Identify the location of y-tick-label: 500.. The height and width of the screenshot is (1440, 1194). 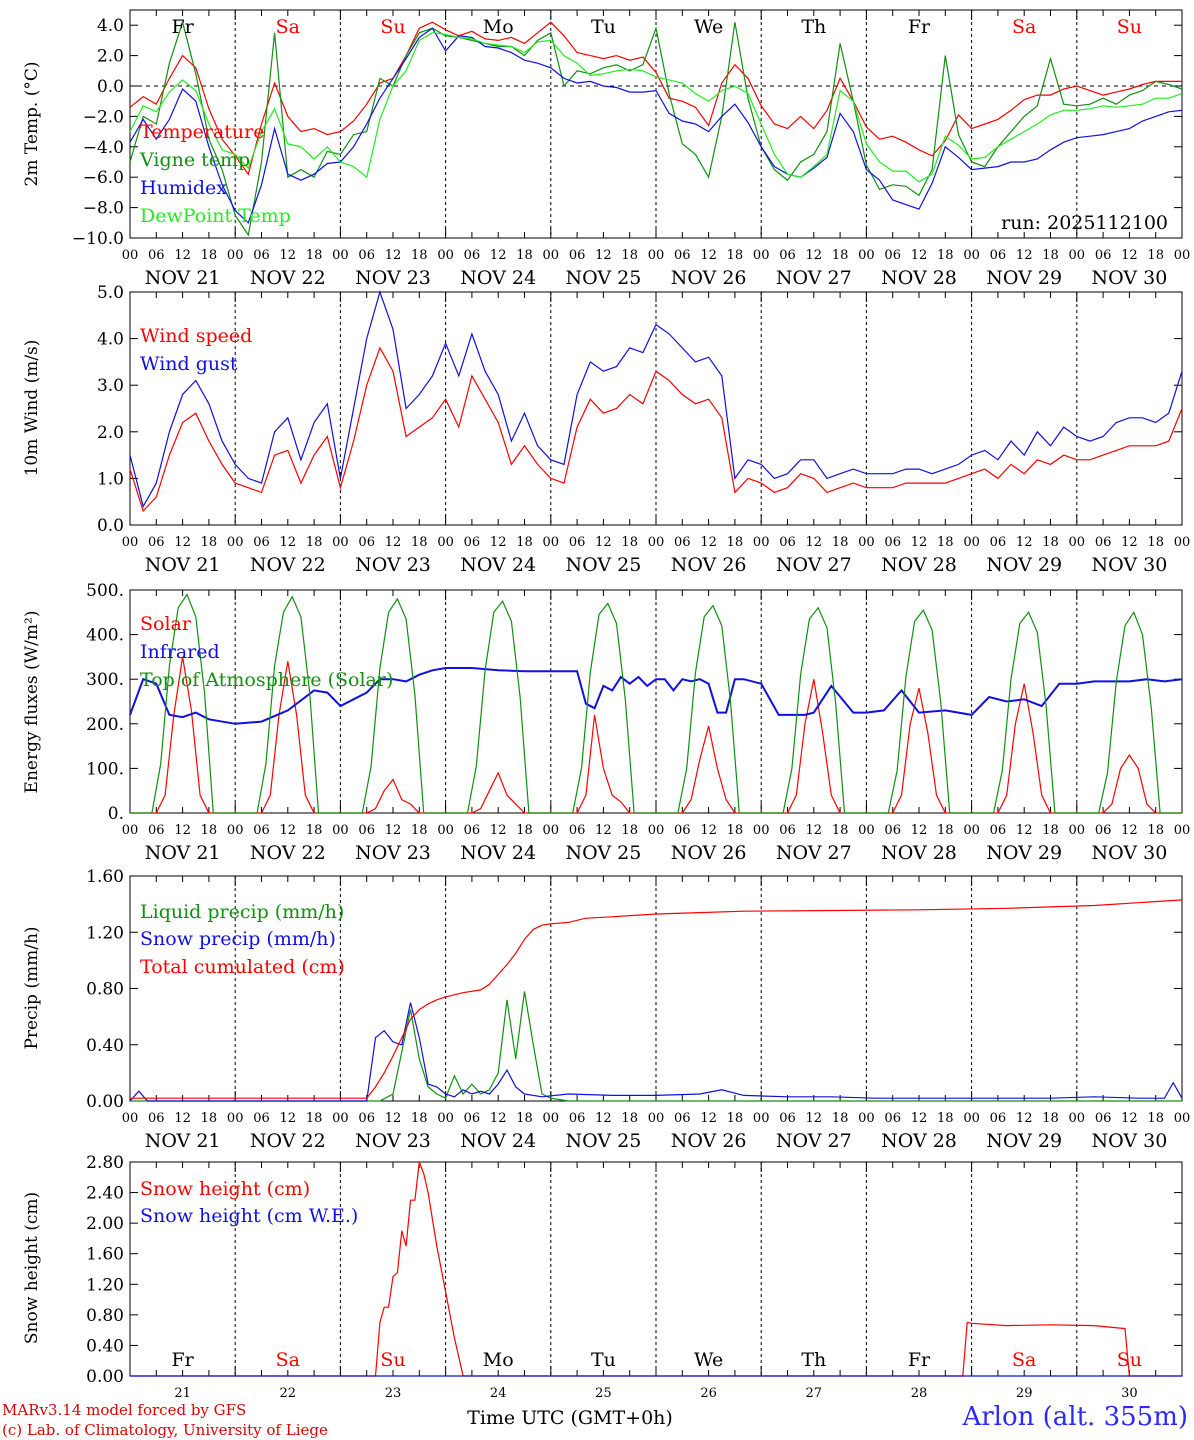
(105, 591).